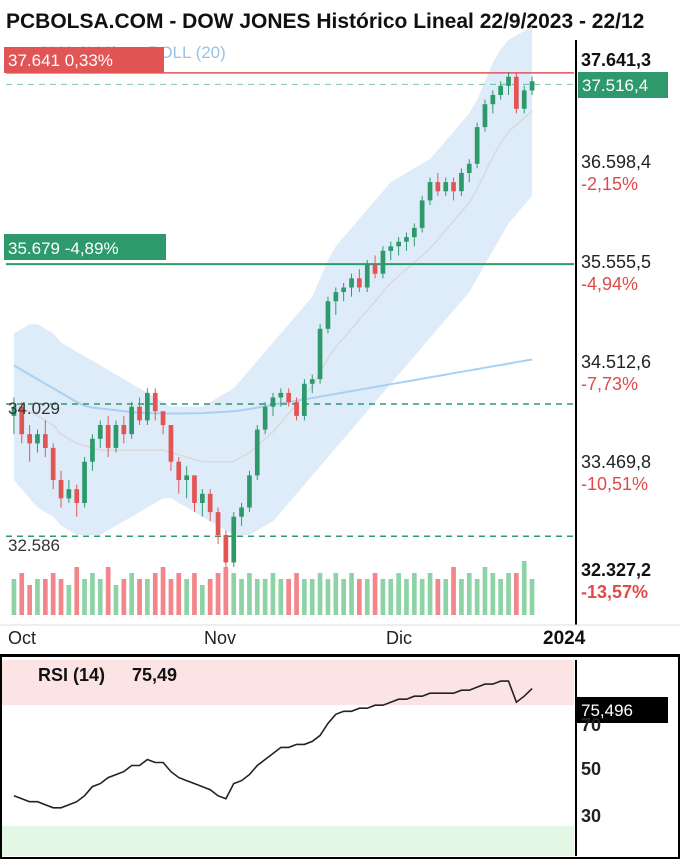 Image resolution: width=680 pixels, height=860 pixels. What do you see at coordinates (607, 710) in the screenshot?
I see `rsi-tag: 75,496` at bounding box center [607, 710].